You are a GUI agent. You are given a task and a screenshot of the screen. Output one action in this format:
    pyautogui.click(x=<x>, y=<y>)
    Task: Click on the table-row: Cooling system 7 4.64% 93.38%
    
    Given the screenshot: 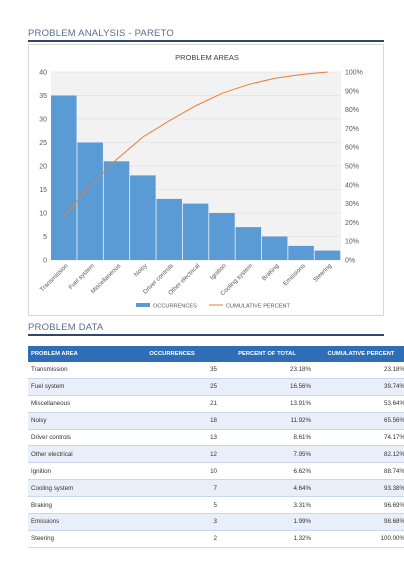 What is the action you would take?
    pyautogui.click(x=216, y=488)
    